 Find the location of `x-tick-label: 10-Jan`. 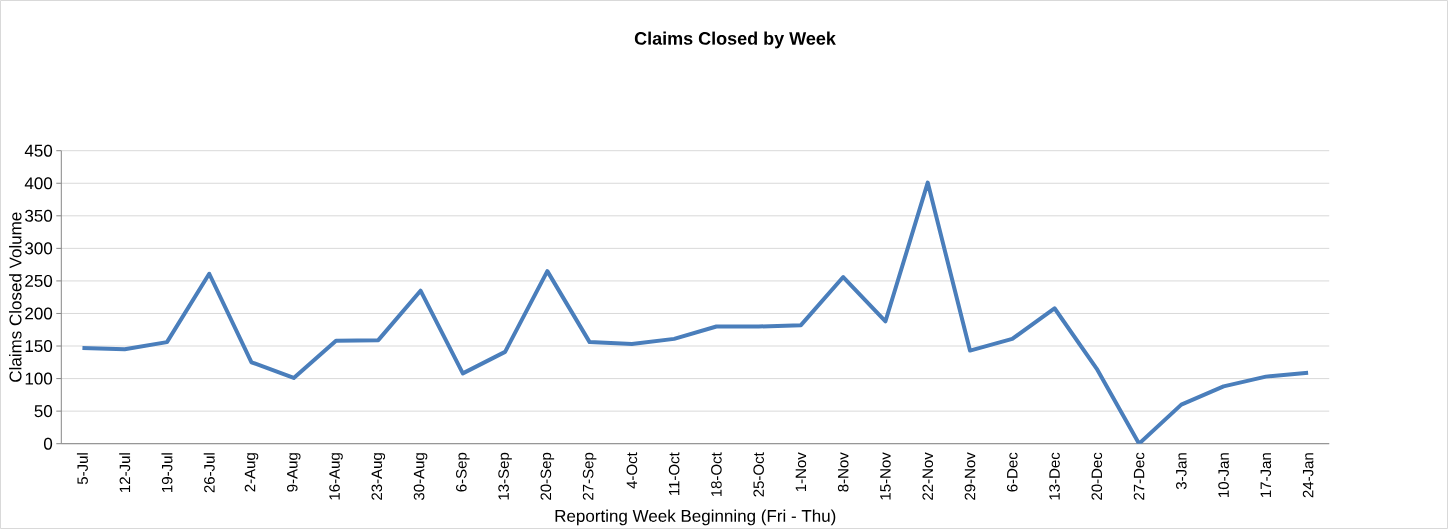

x-tick-label: 10-Jan is located at coordinates (1223, 475).